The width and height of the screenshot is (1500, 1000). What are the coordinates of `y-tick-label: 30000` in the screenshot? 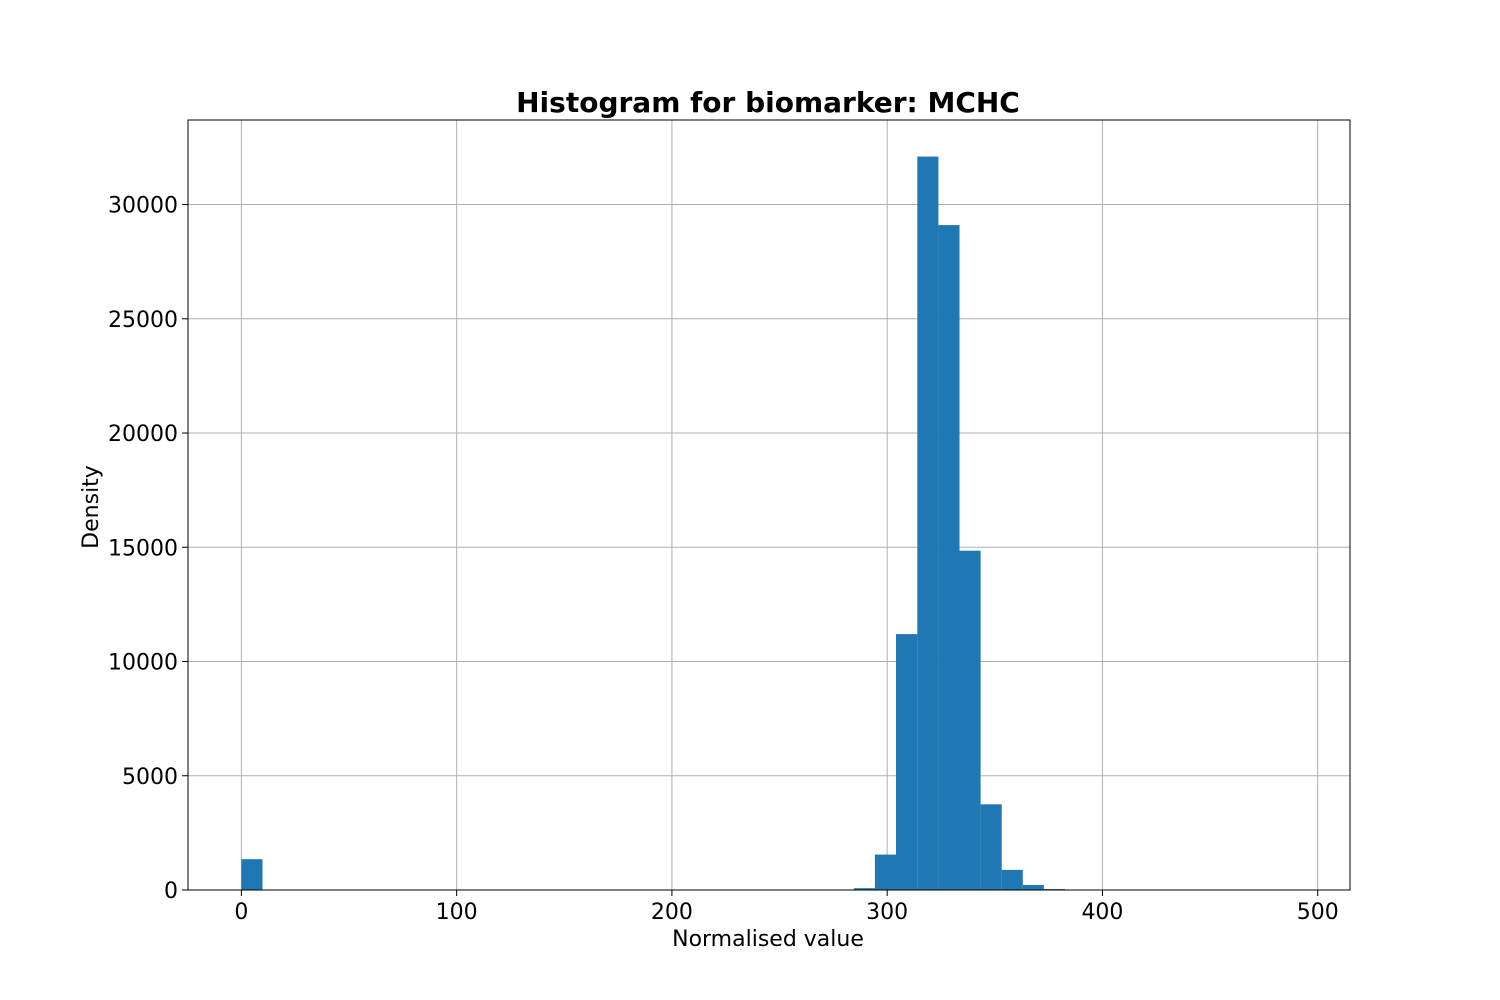 It's located at (143, 206).